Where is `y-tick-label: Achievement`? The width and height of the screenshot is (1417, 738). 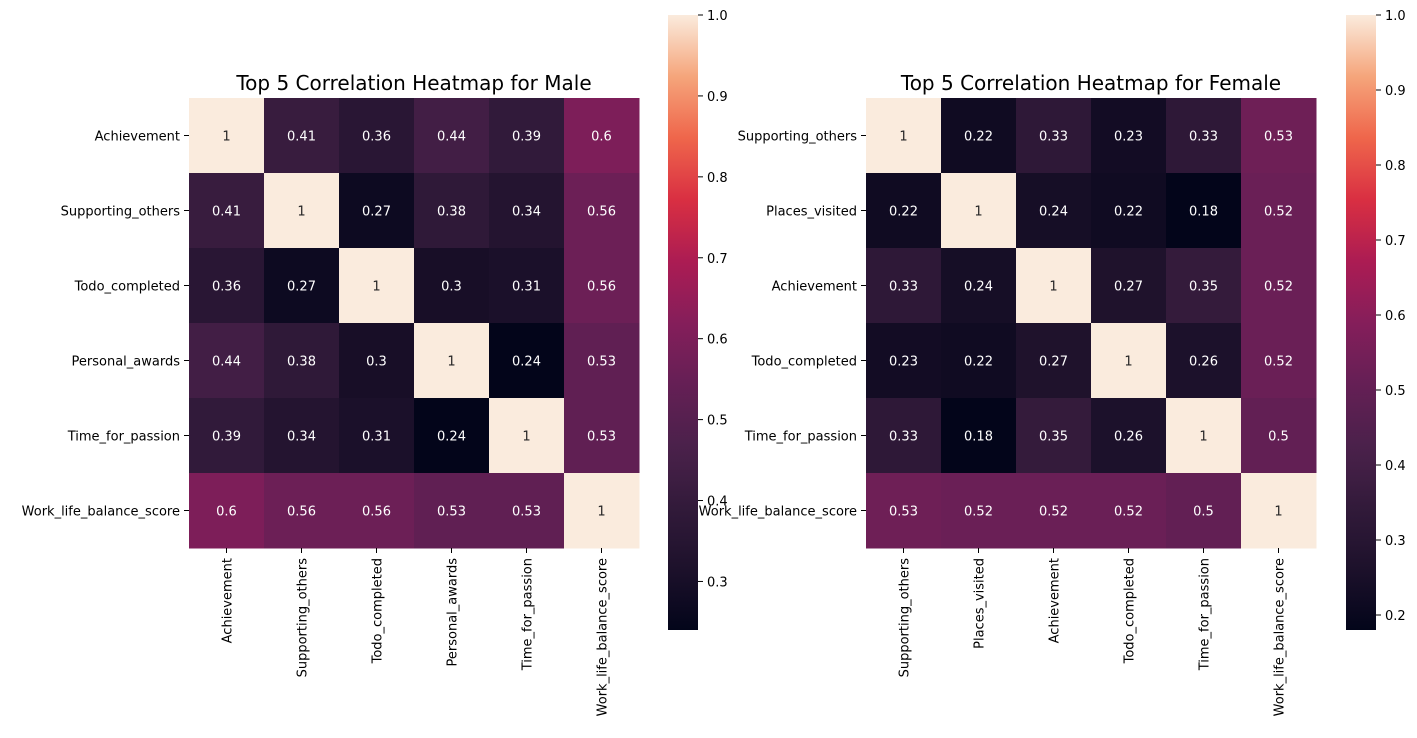 y-tick-label: Achievement is located at coordinates (137, 137).